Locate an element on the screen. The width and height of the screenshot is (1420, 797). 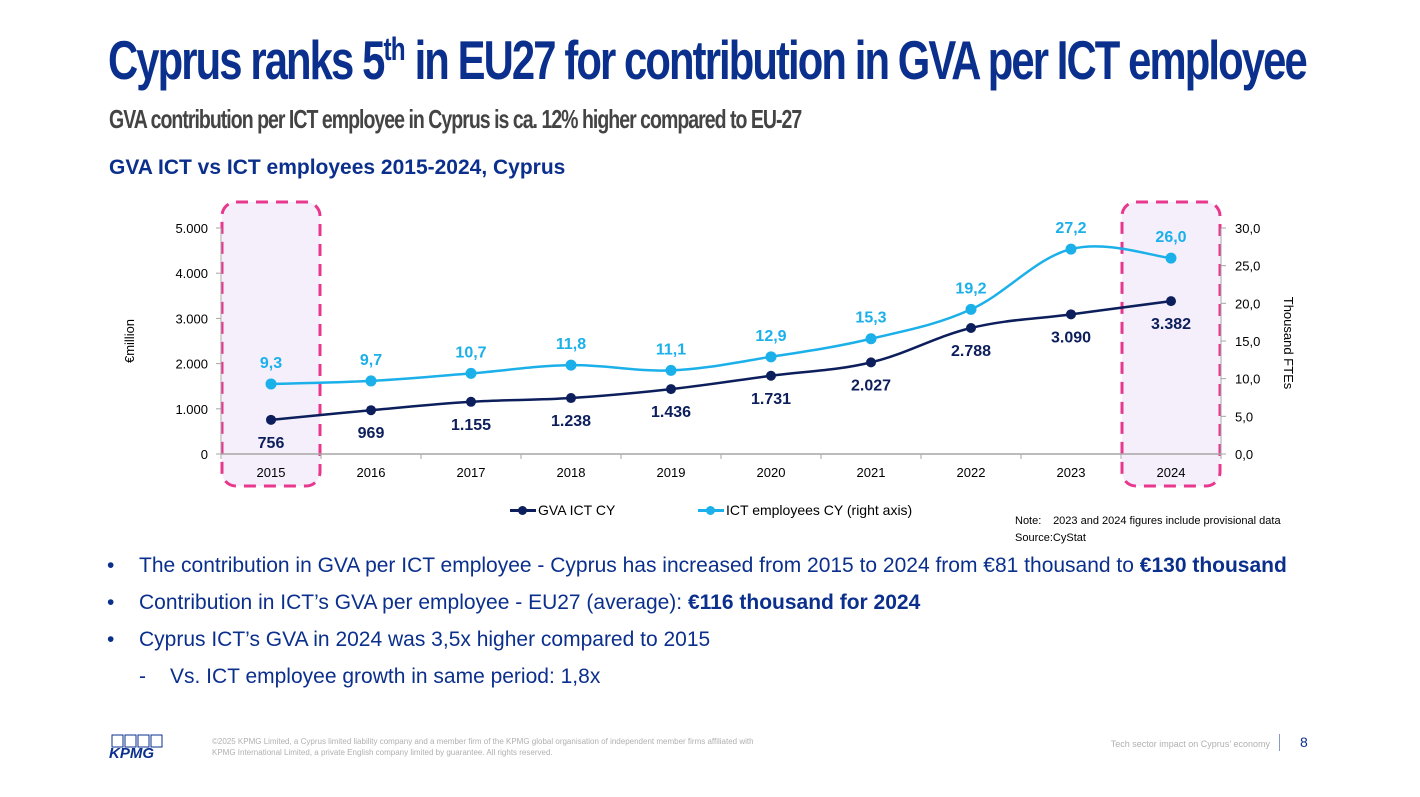
data-label-gva: 1.731 is located at coordinates (771, 399).